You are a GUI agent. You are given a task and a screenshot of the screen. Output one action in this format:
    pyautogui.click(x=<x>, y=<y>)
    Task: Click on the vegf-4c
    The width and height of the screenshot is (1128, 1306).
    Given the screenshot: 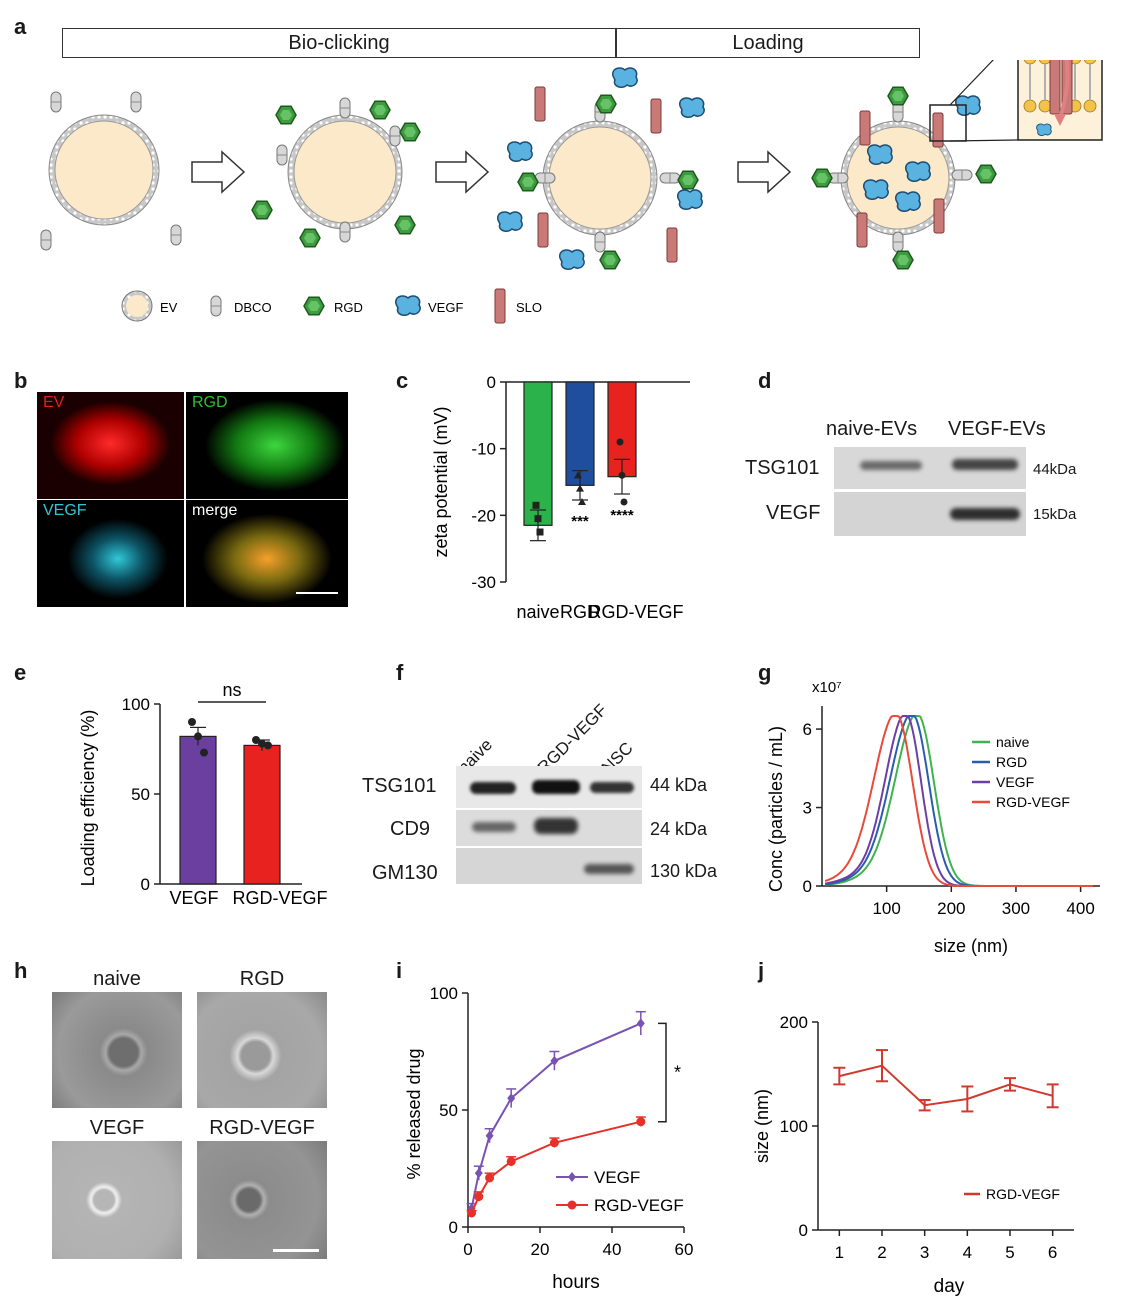 What is the action you would take?
    pyautogui.click(x=875, y=190)
    